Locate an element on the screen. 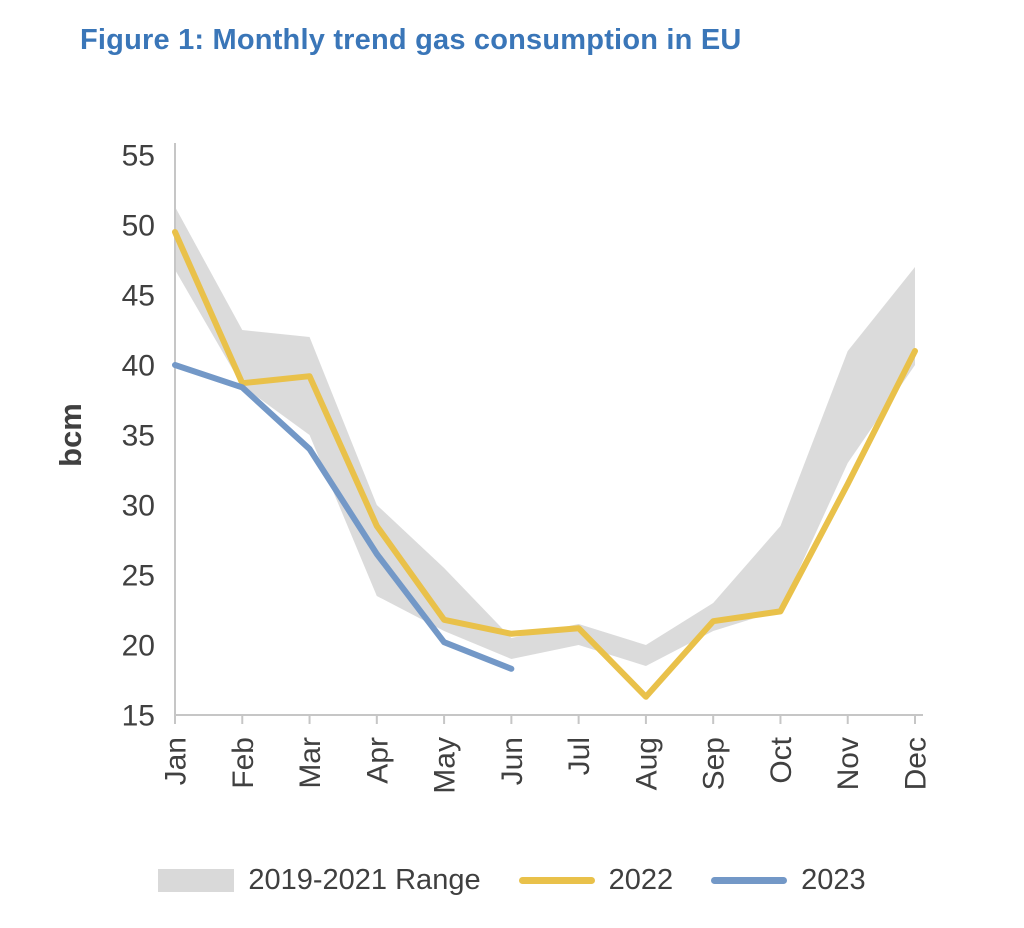 This screenshot has width=1024, height=928. svg-text: 45 is located at coordinates (138, 296).